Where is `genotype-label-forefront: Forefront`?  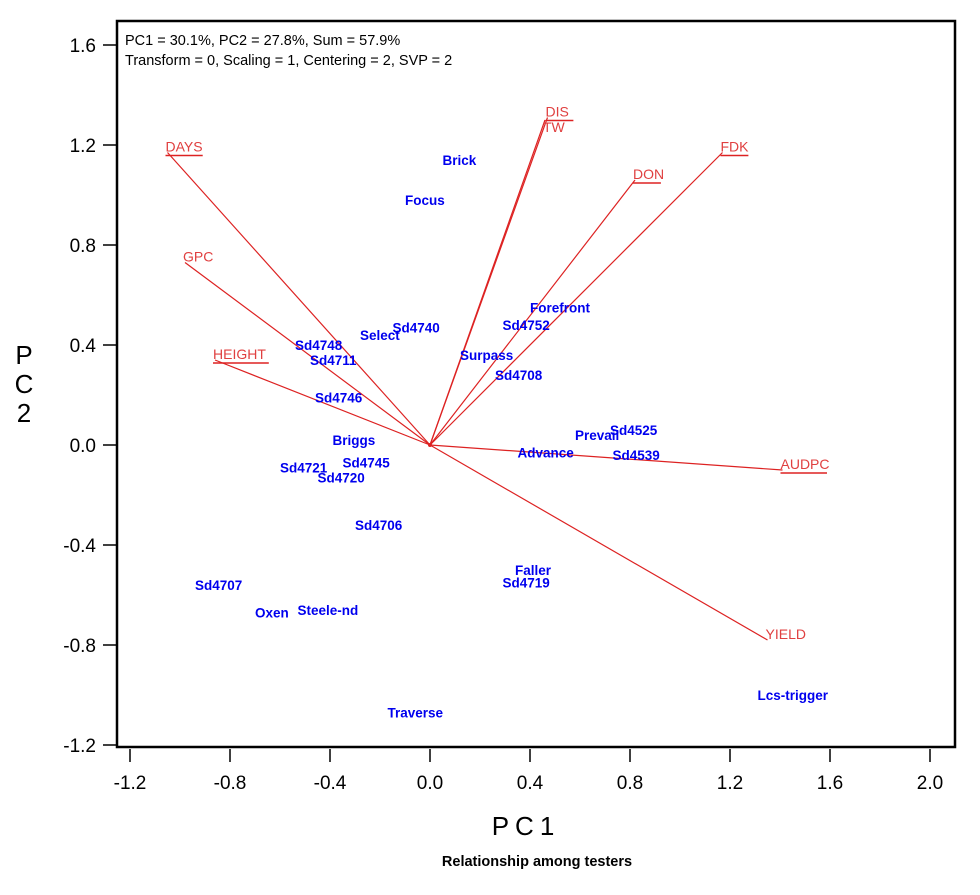
genotype-label-forefront: Forefront is located at coordinates (560, 308).